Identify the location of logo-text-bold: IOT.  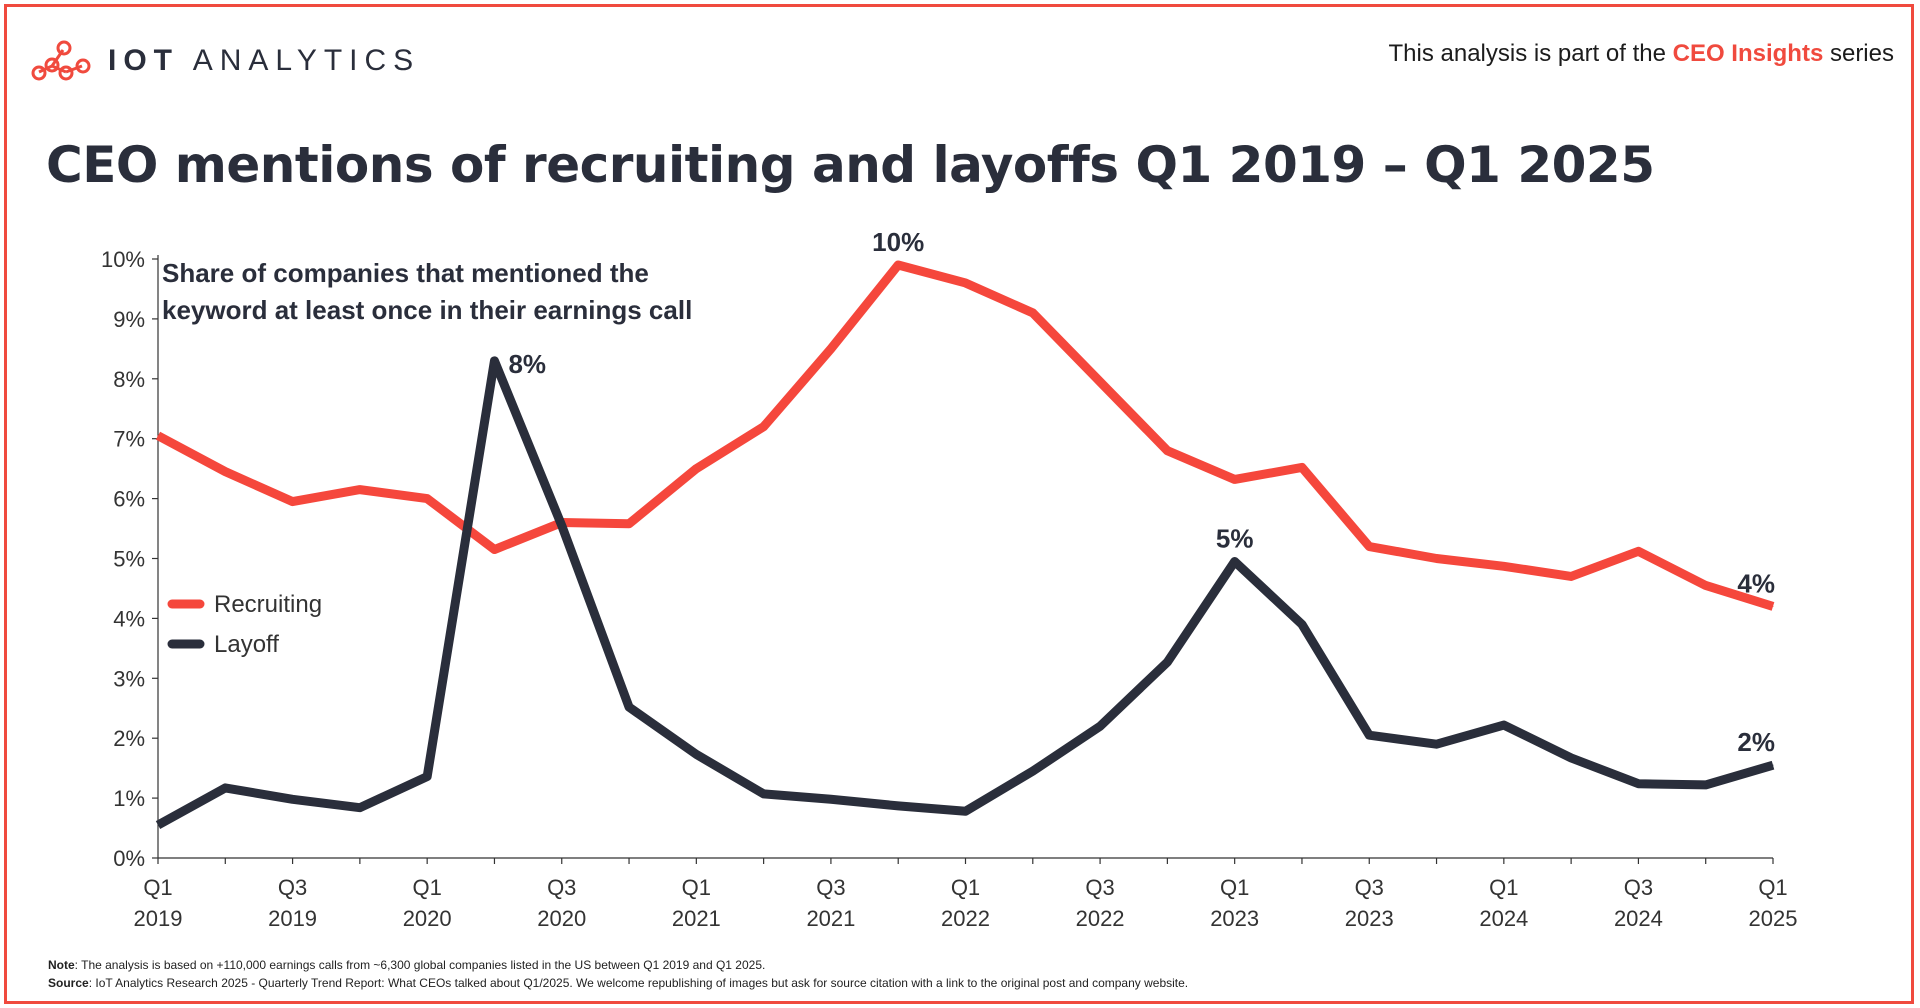
(143, 60).